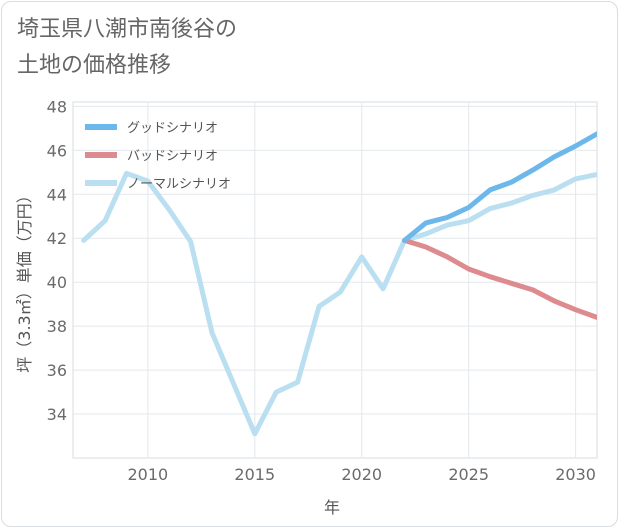  What do you see at coordinates (57, 106) in the screenshot?
I see `y-tick-48: 48` at bounding box center [57, 106].